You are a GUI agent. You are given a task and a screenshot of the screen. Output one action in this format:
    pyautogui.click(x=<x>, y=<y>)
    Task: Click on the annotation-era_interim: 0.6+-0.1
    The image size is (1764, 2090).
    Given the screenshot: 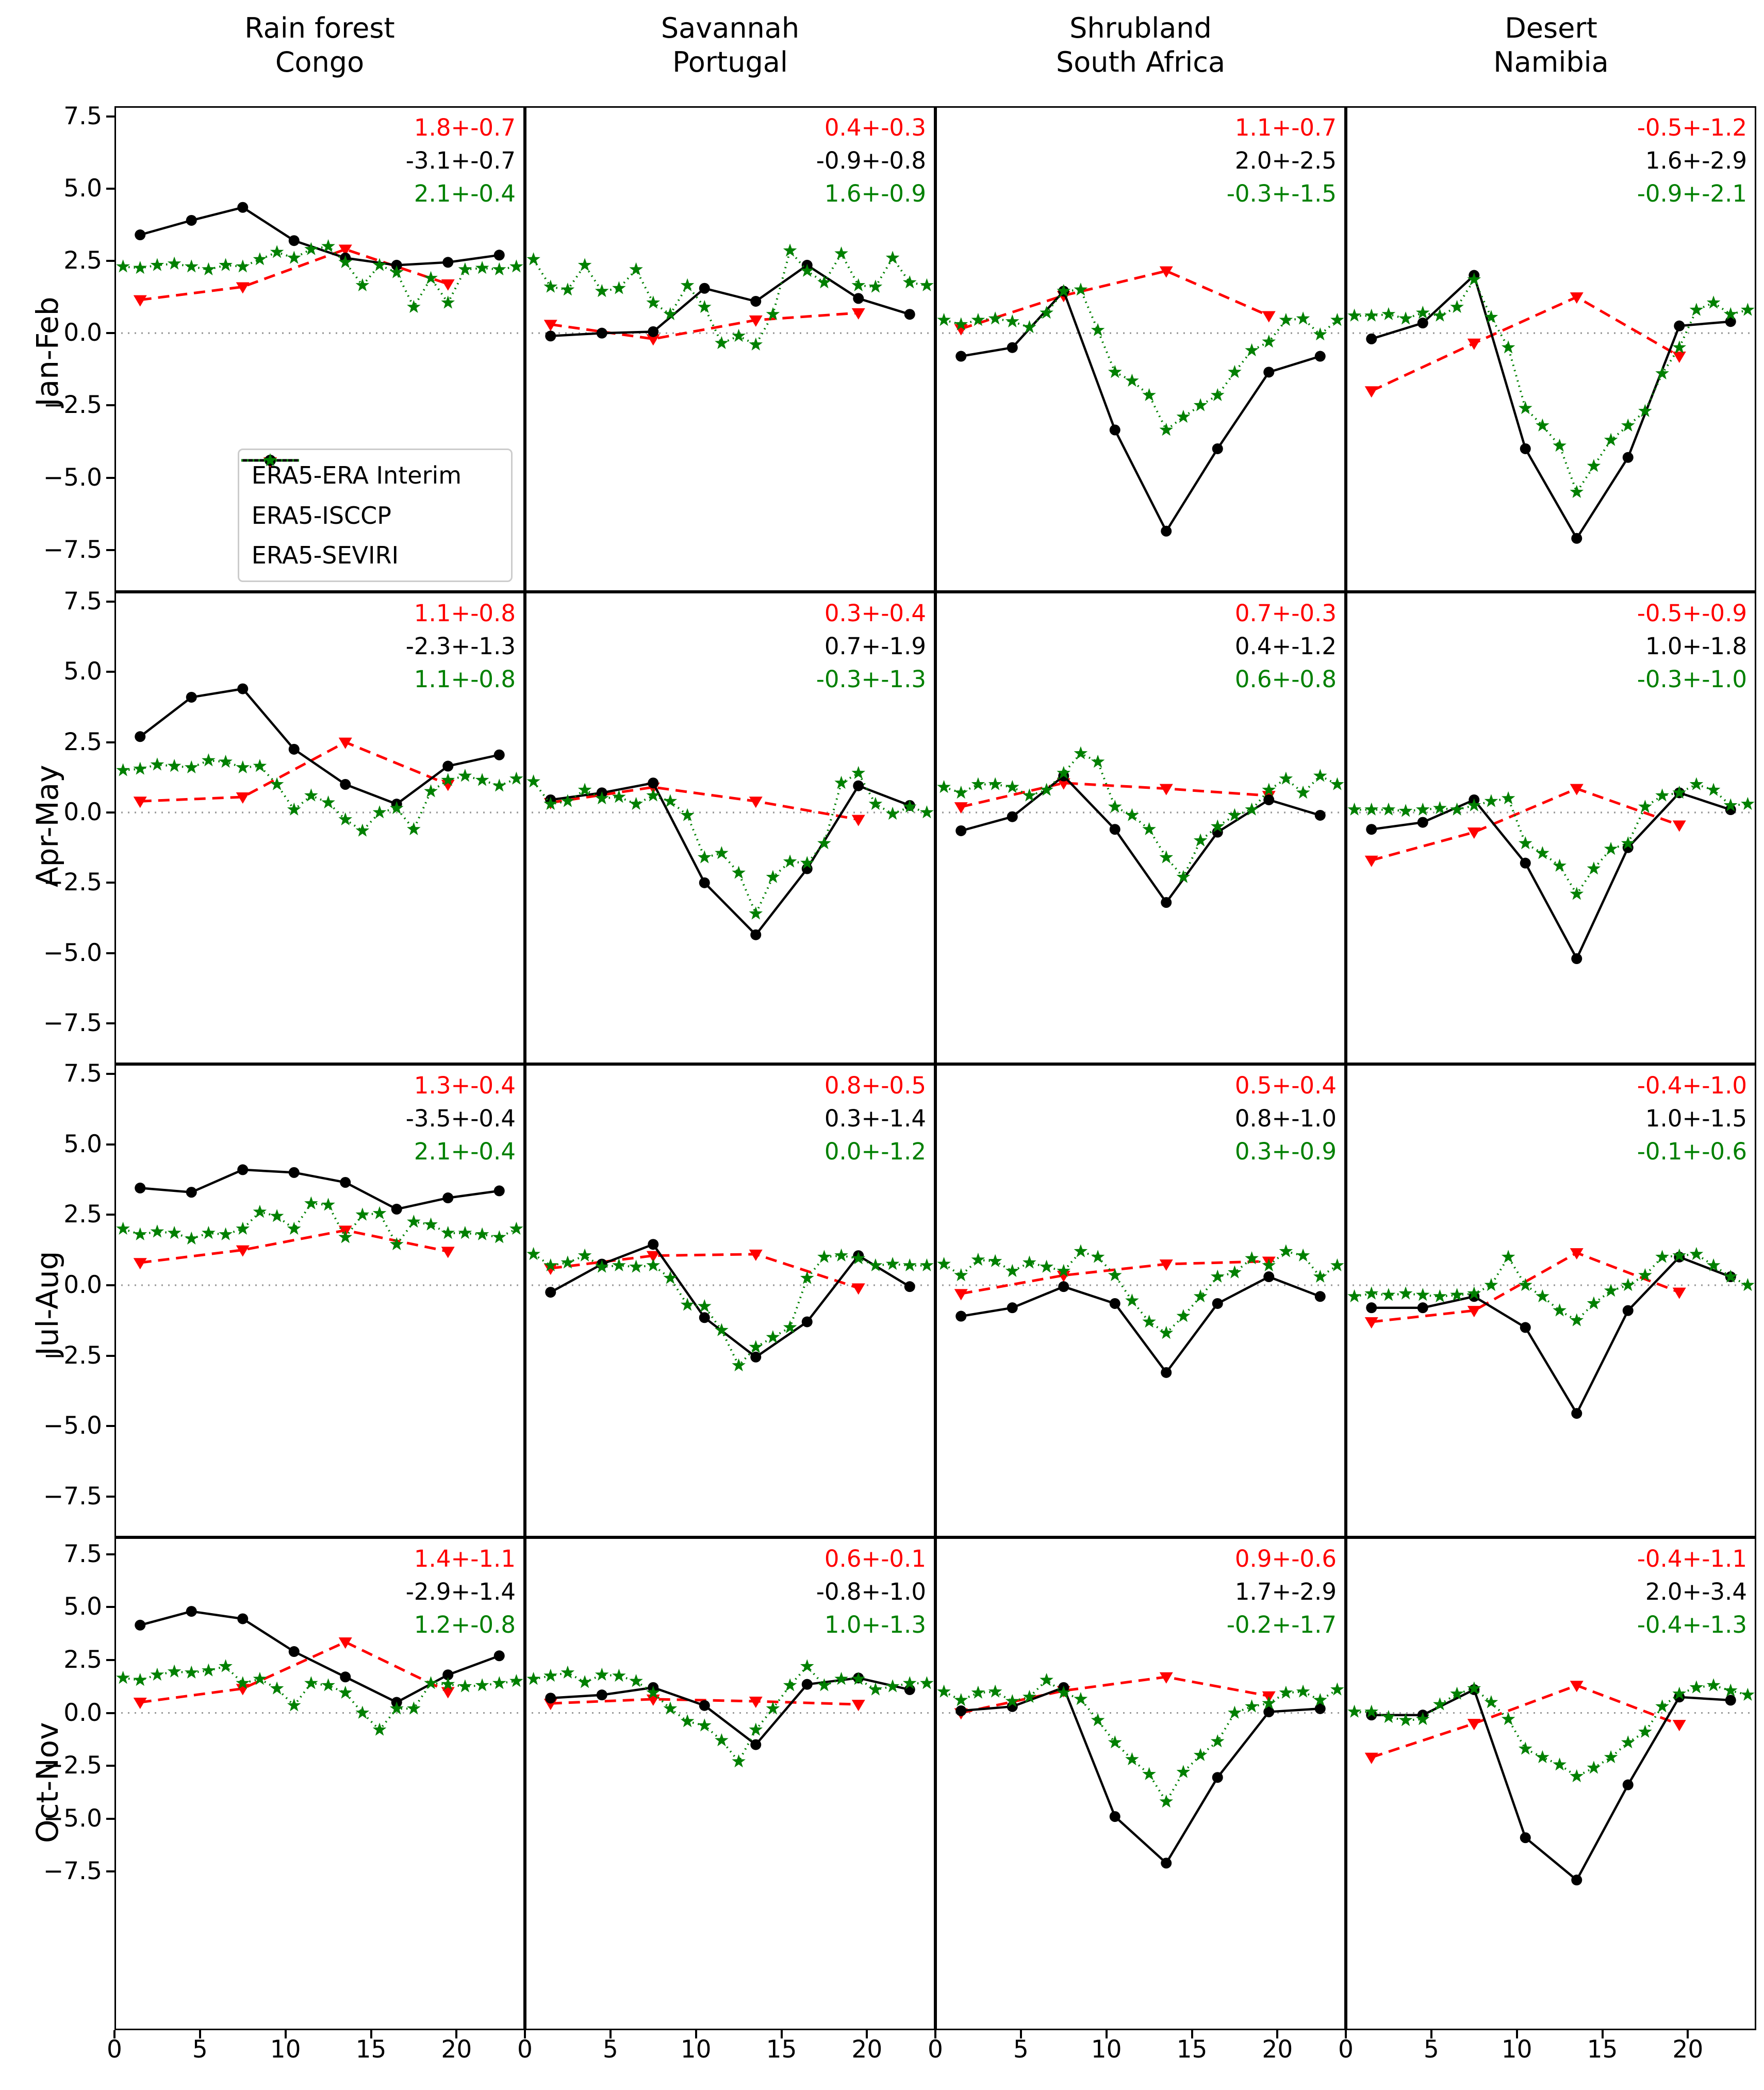 What is the action you would take?
    pyautogui.click(x=875, y=1558)
    